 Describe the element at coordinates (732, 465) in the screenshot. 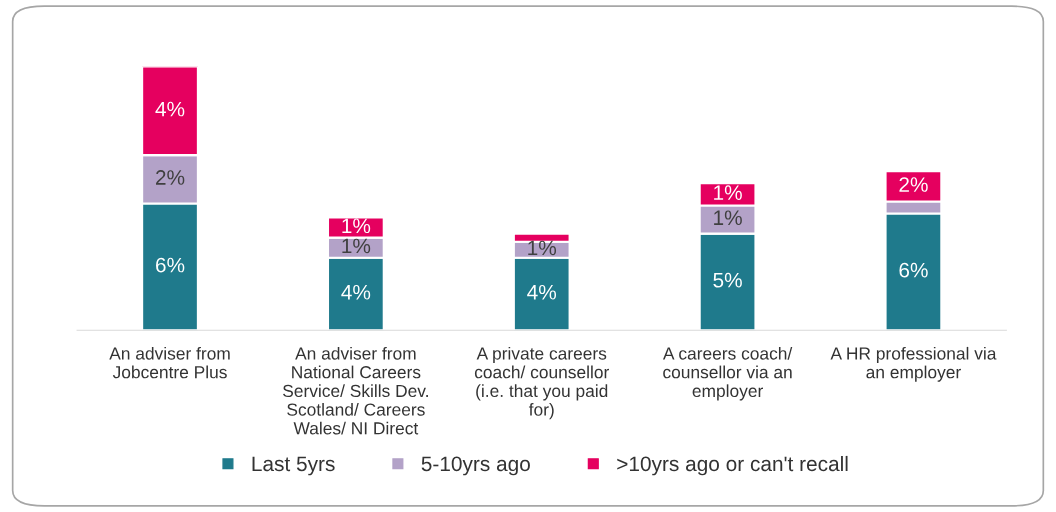

I see `legend-label: >10yrs ago or can't recall` at that location.